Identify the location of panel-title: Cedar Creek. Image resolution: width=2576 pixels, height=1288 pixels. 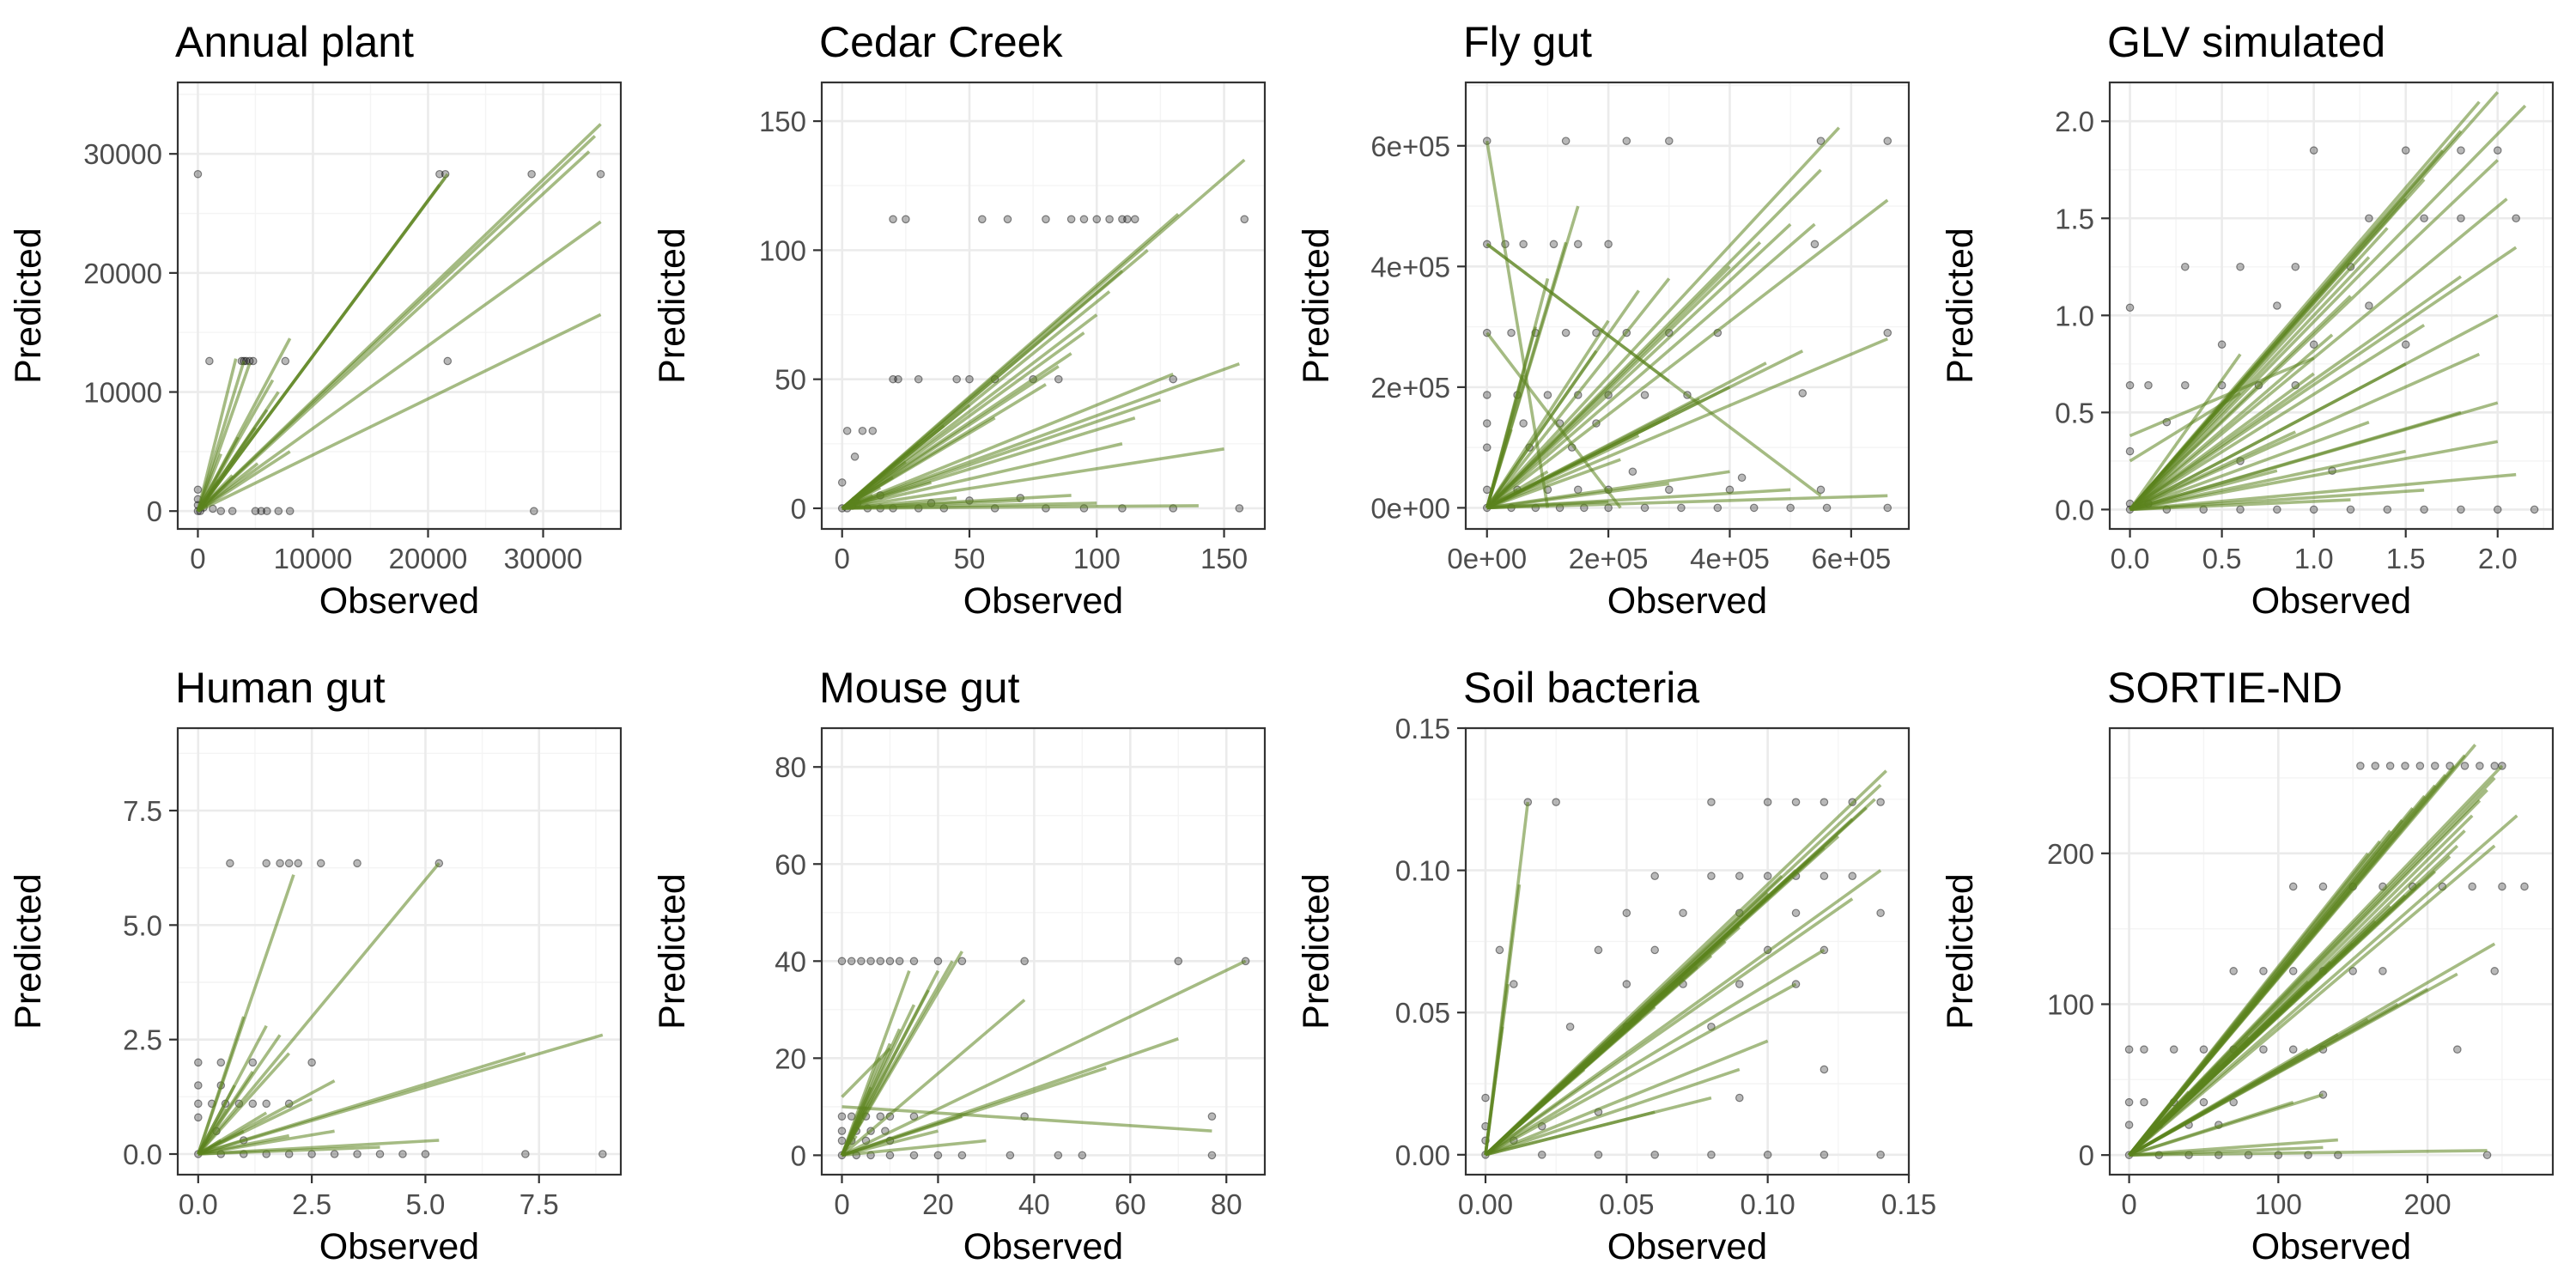
(941, 42).